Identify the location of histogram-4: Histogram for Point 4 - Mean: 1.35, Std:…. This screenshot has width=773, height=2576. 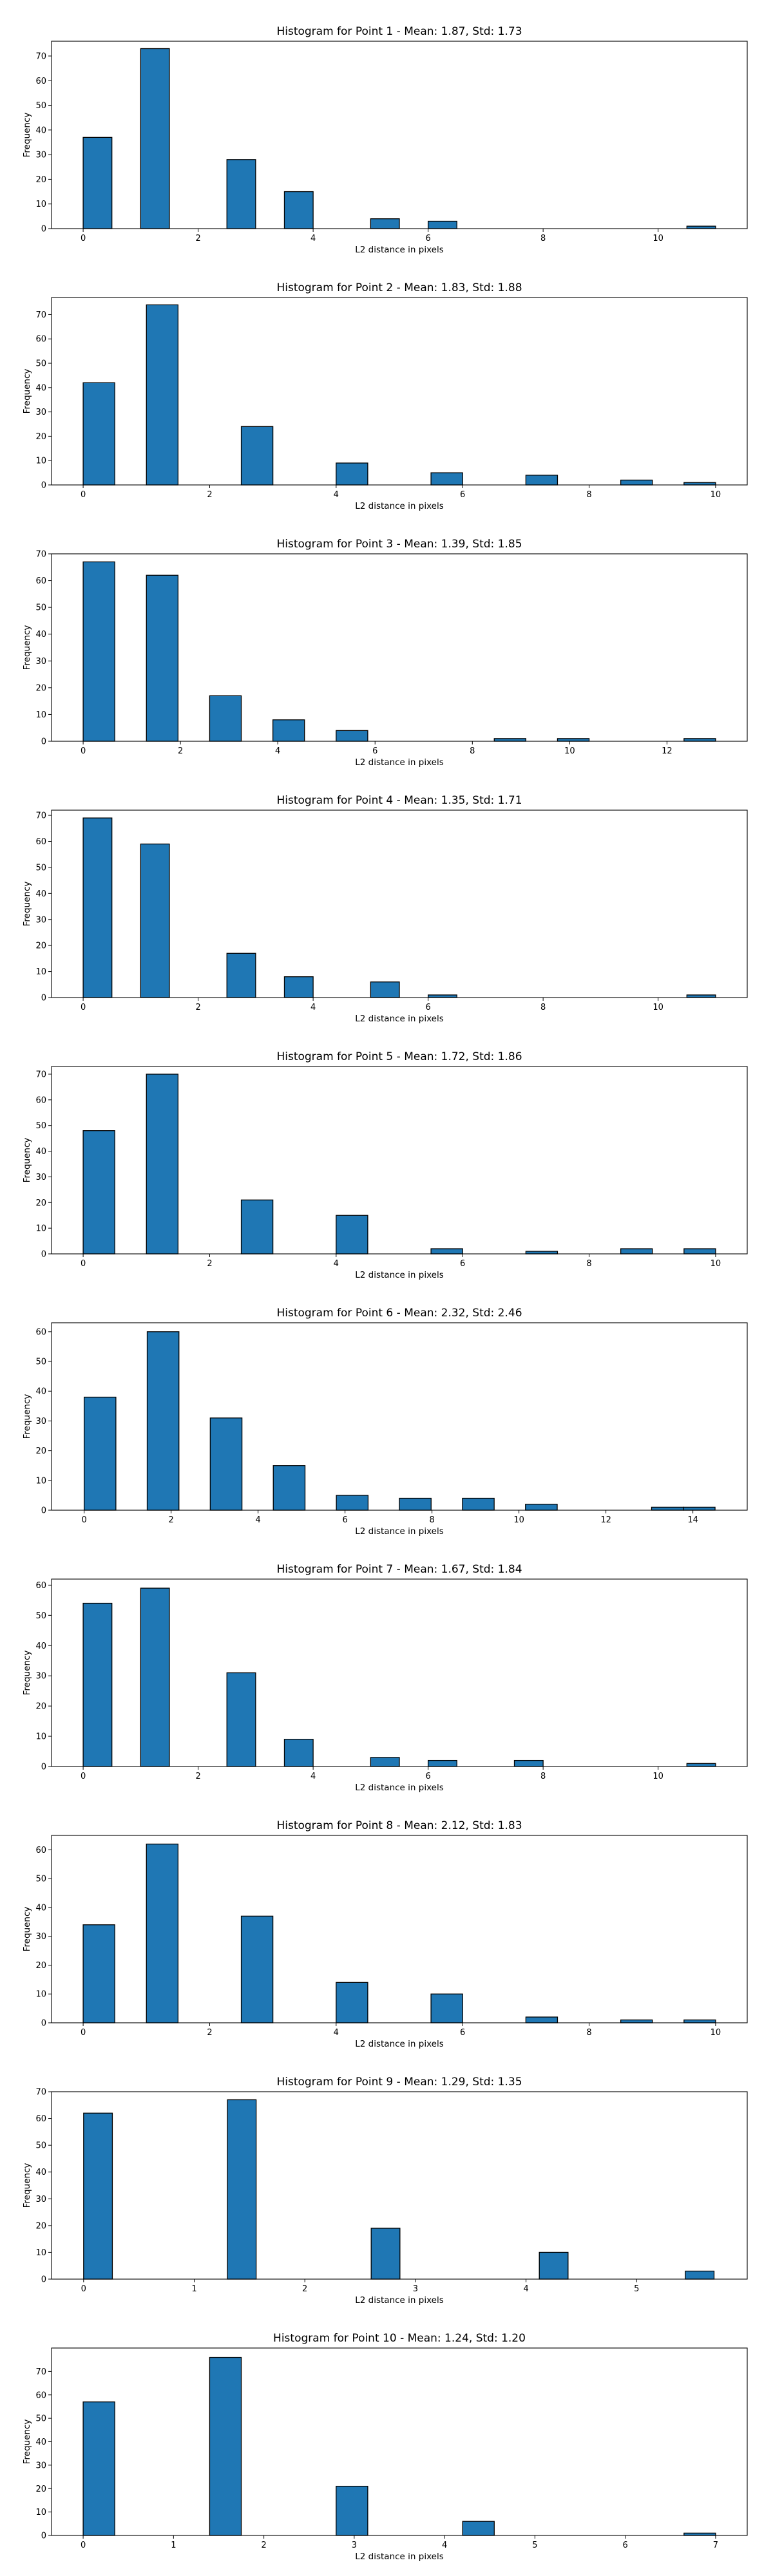
(385, 909).